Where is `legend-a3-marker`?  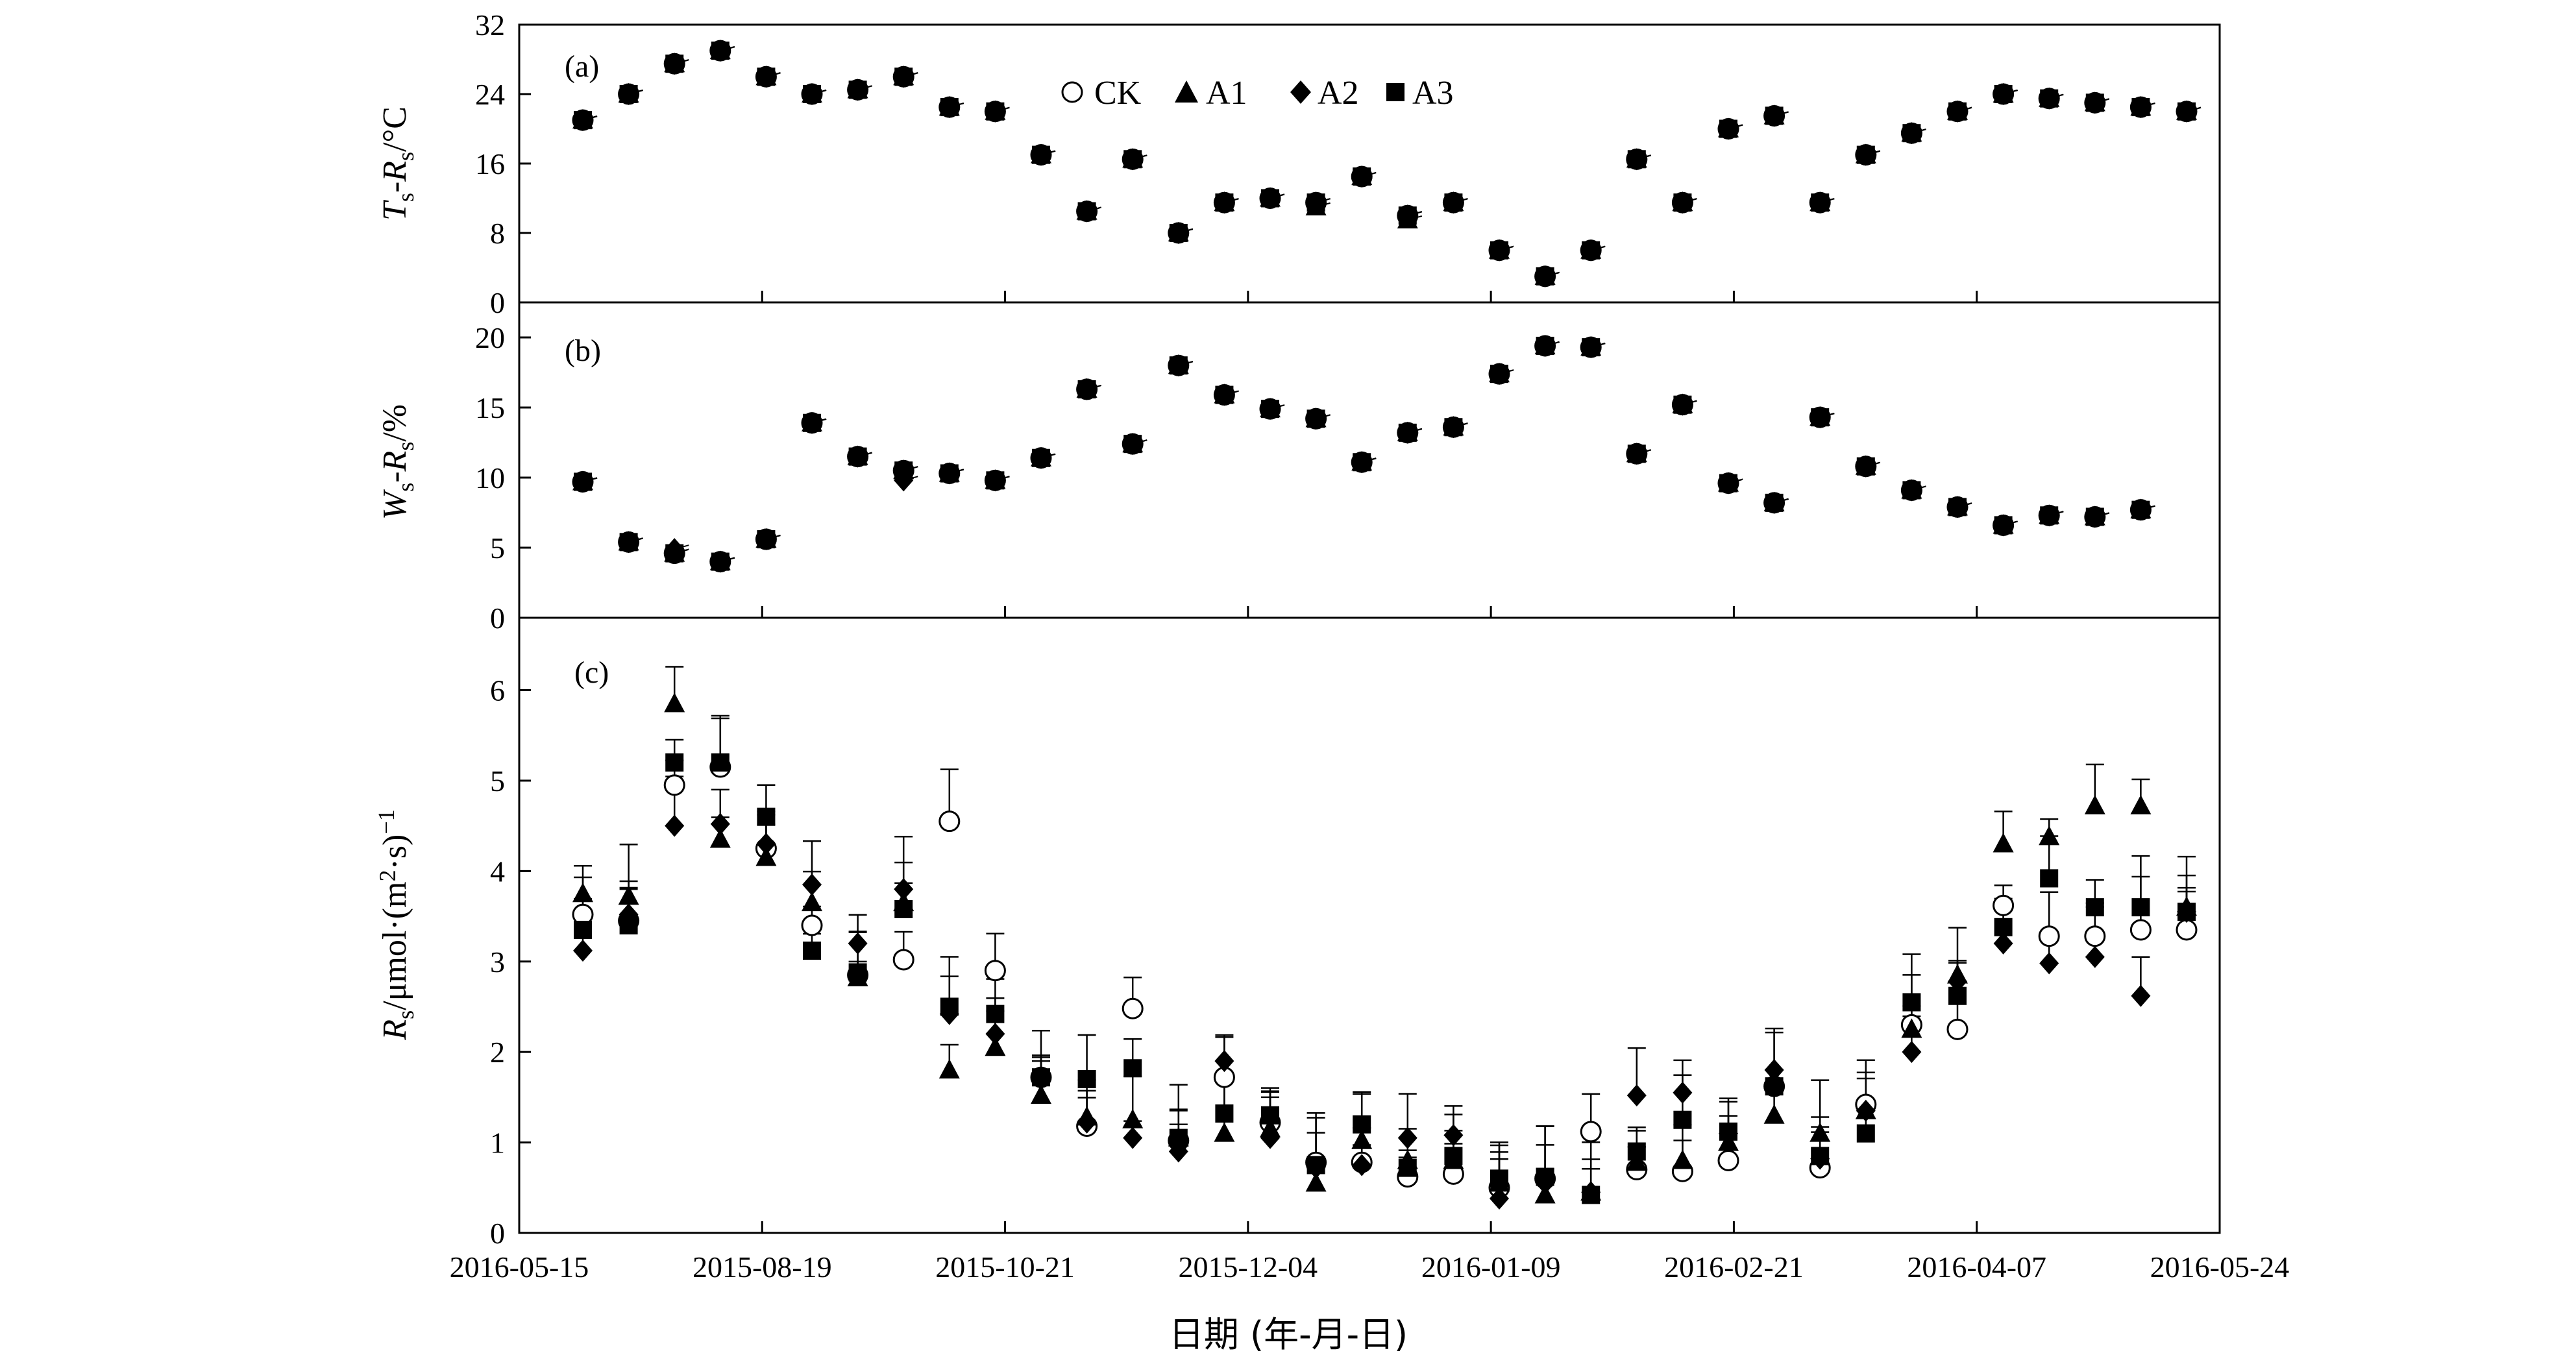 legend-a3-marker is located at coordinates (1395, 92).